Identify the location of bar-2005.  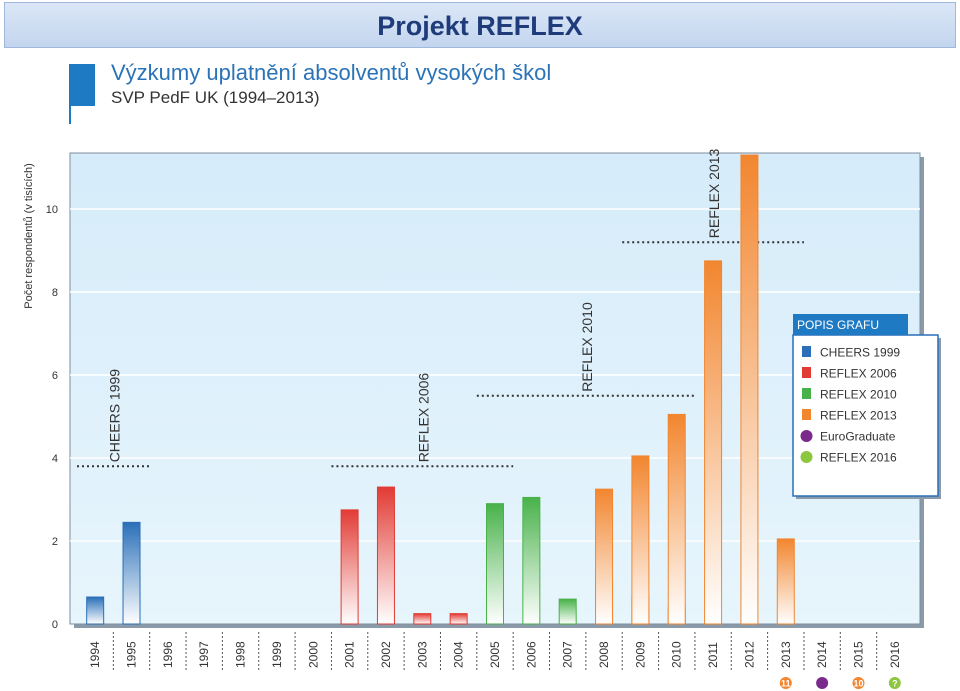
(495, 564).